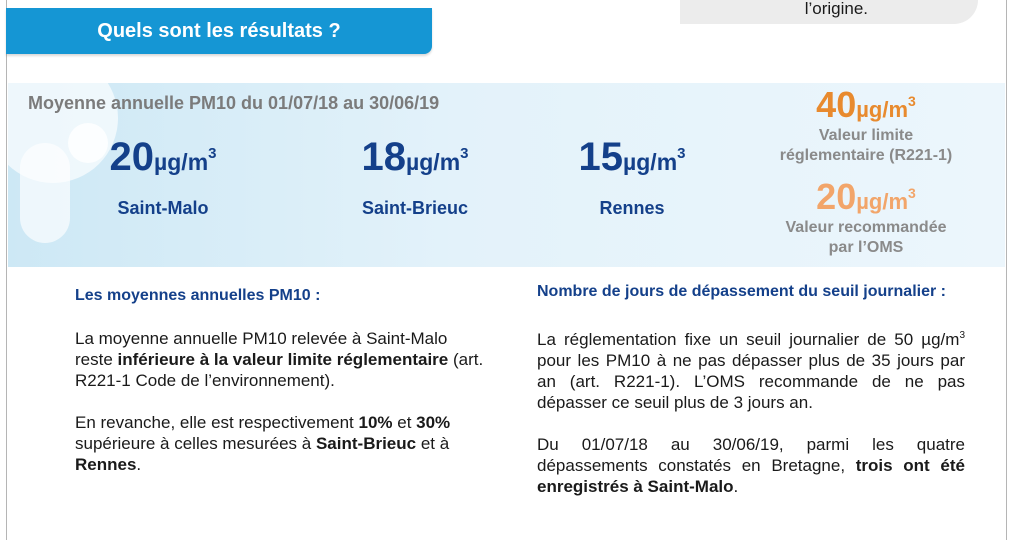  What do you see at coordinates (866, 247) in the screenshot?
I see `who-label-2: par l’OMS` at bounding box center [866, 247].